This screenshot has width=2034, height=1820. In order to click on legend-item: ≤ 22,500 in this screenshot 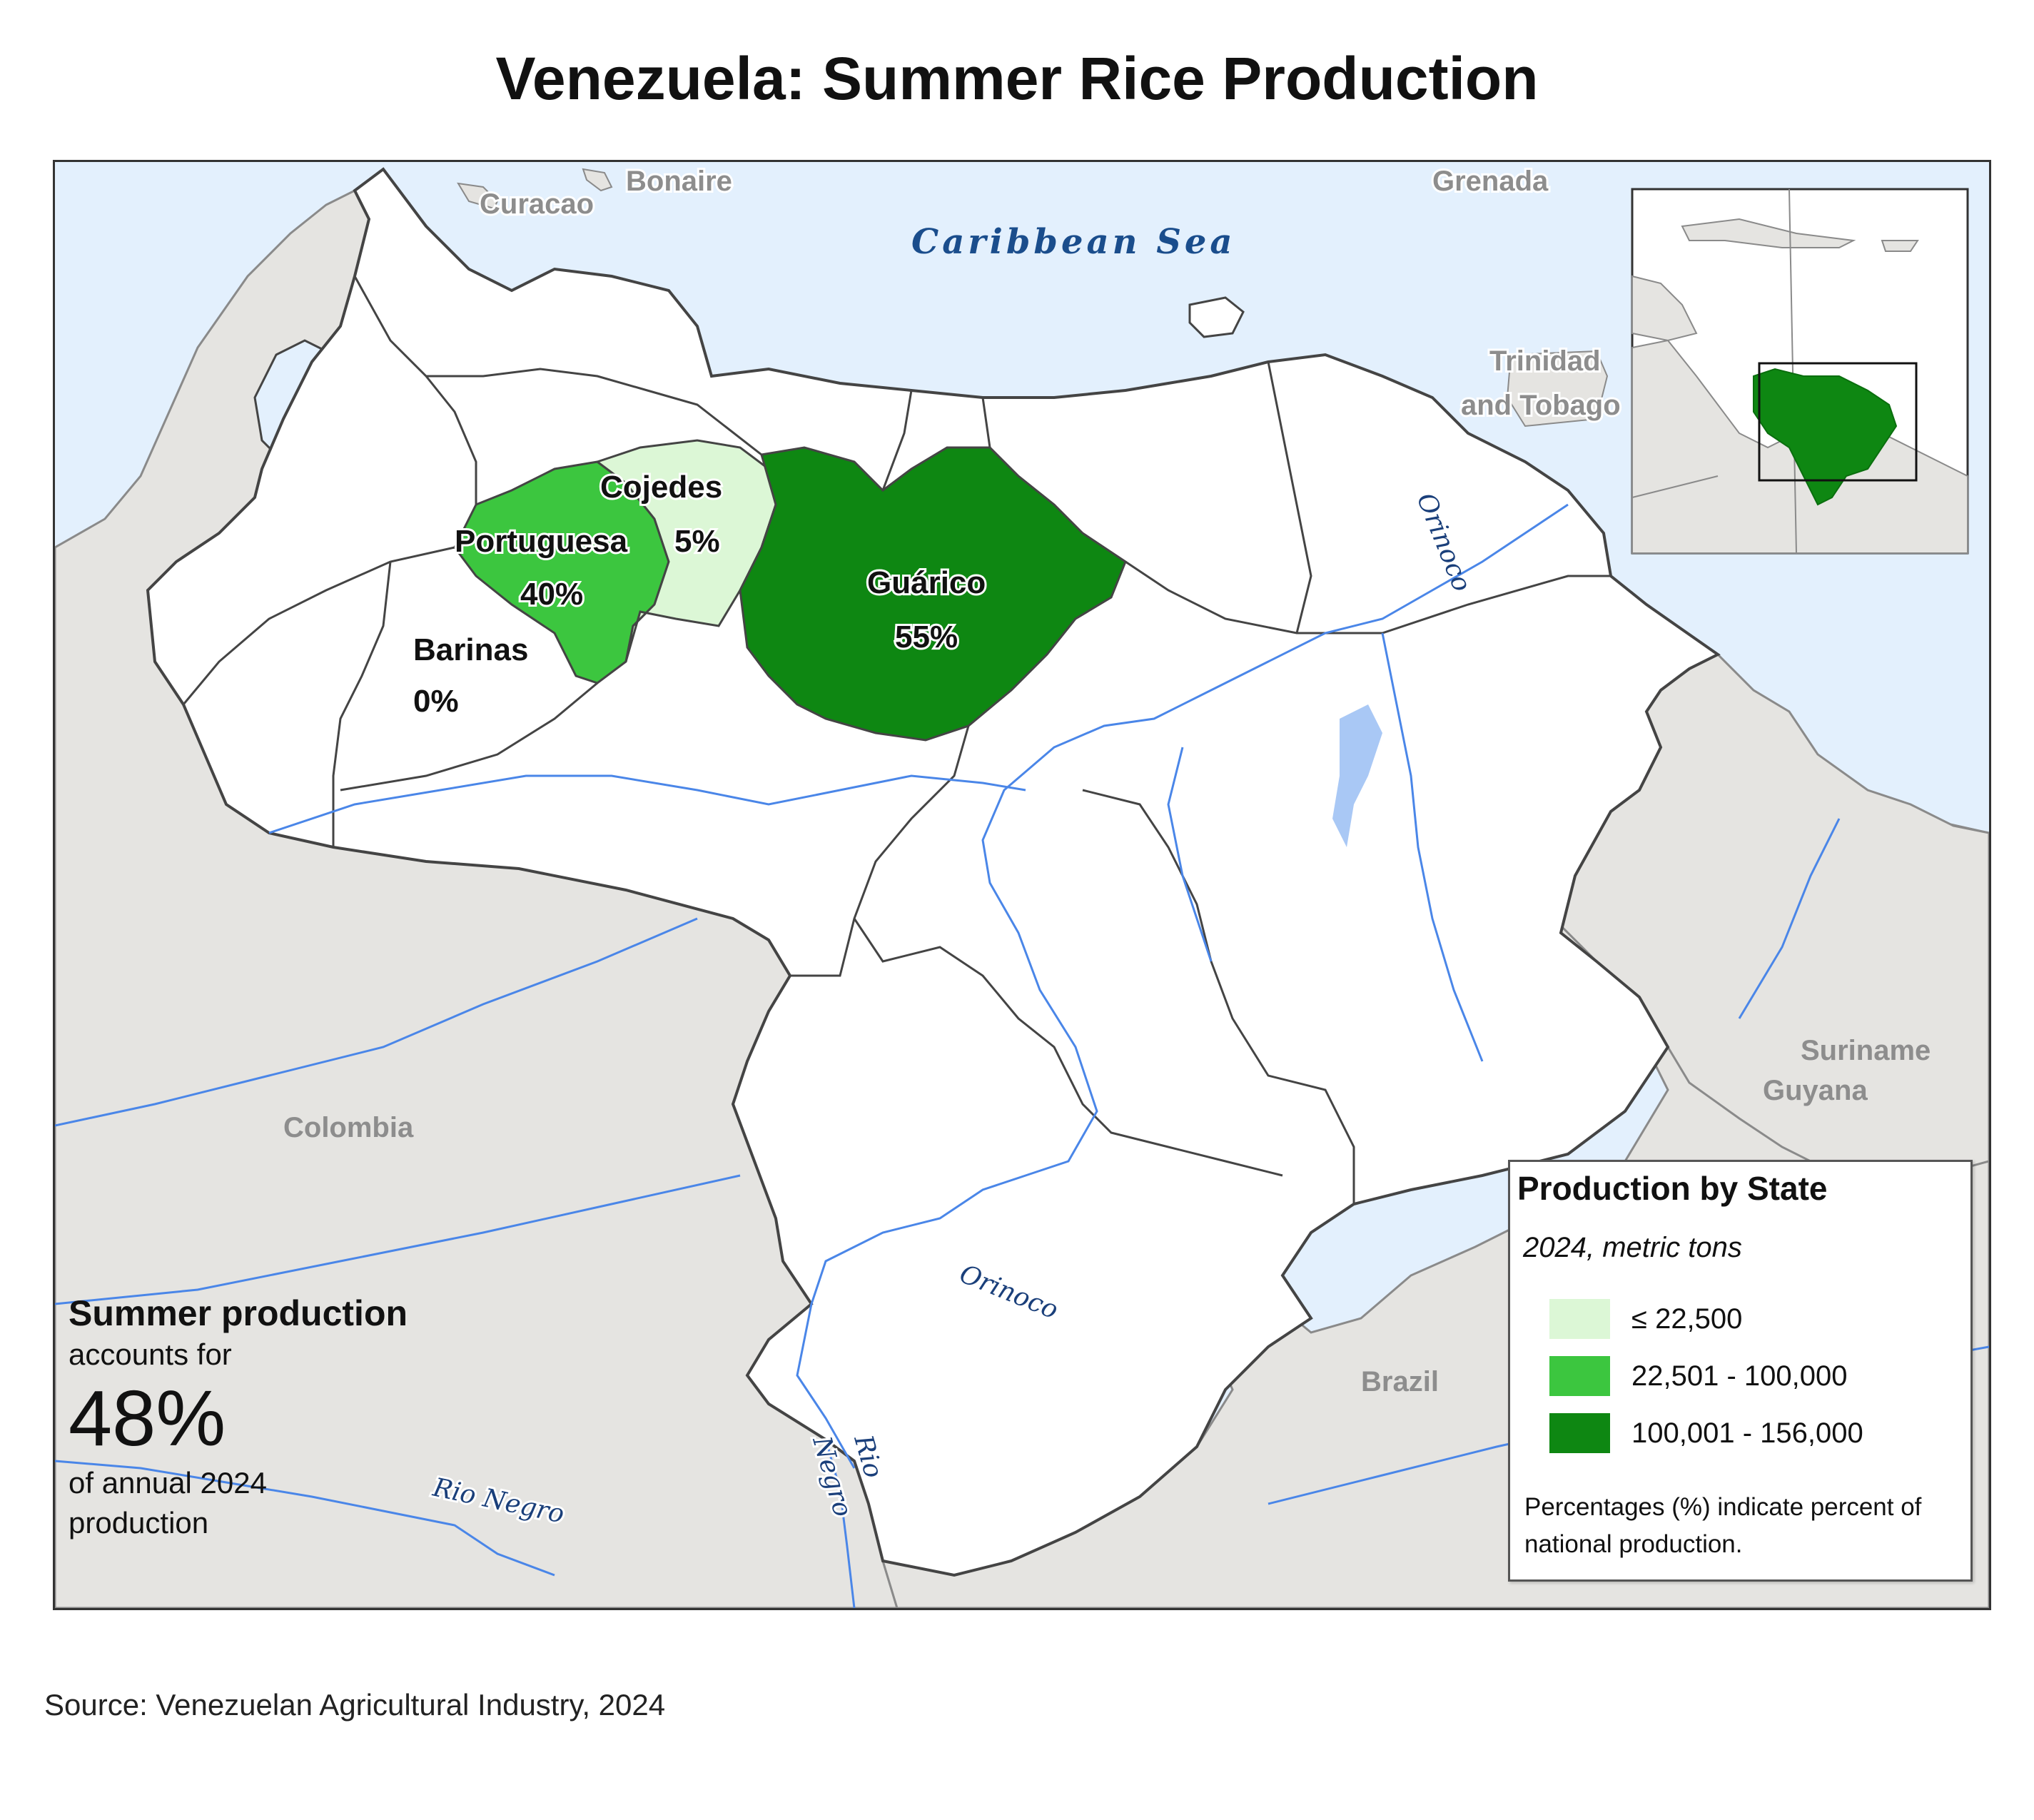, I will do `click(1749, 1320)`.